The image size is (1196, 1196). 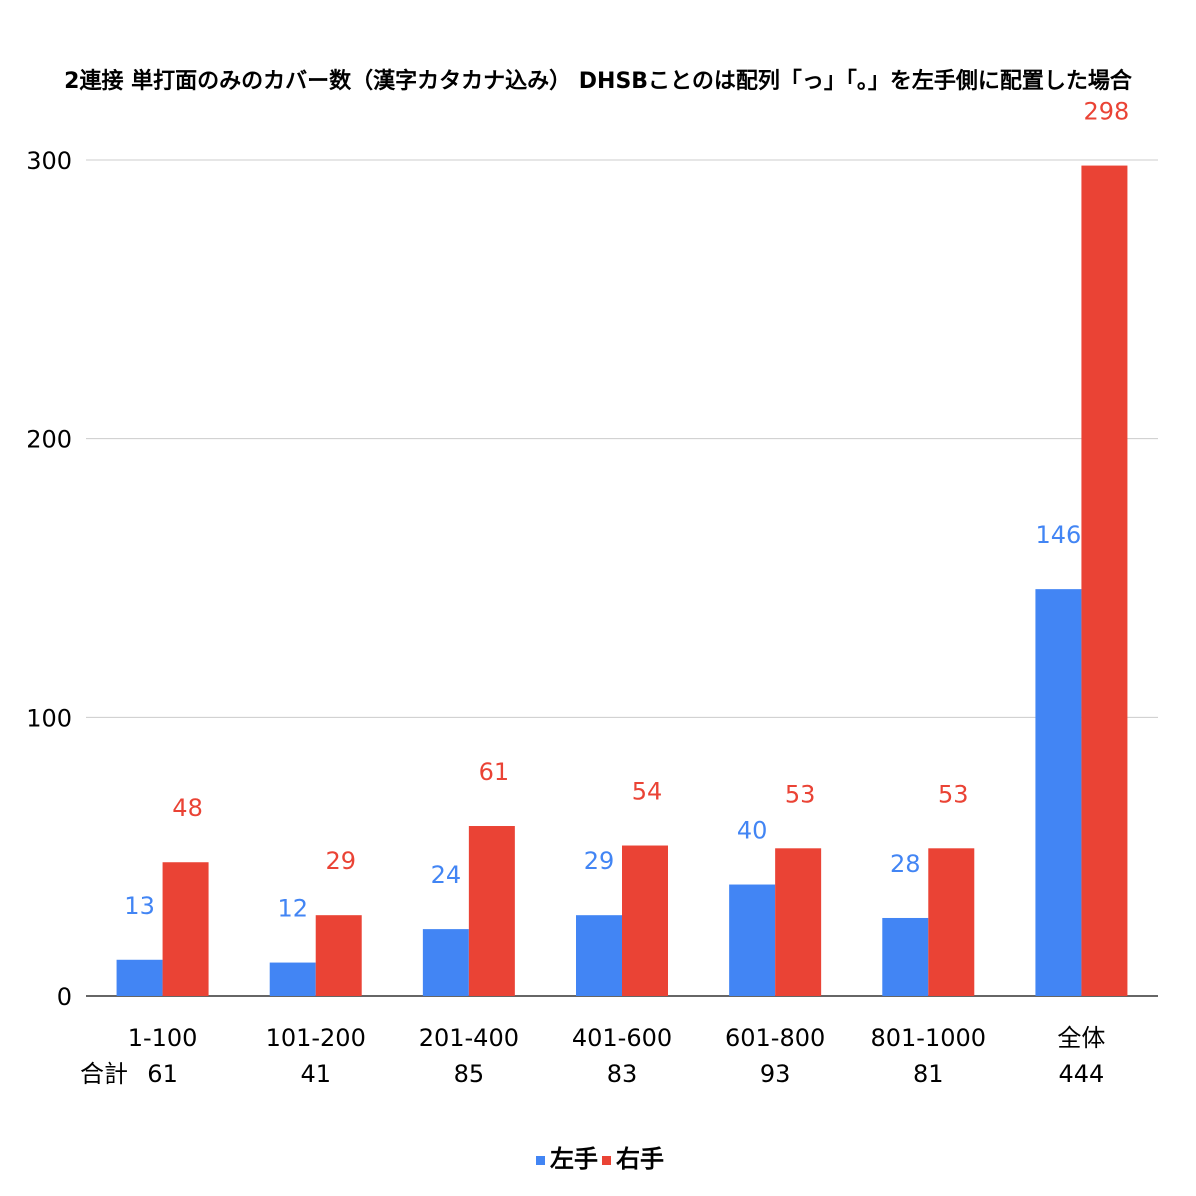 I want to click on category-label: 801-1000, so click(x=929, y=1038).